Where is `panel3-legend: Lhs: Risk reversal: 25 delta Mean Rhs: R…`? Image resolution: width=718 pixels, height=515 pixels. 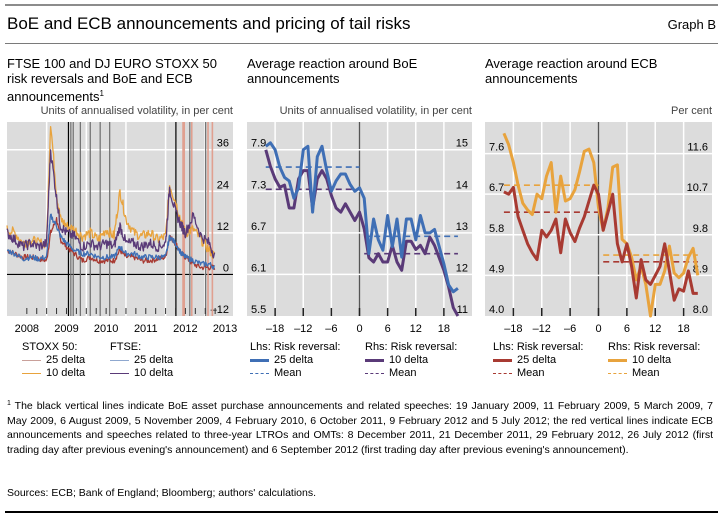 panel3-legend: Lhs: Risk reversal: 25 delta Mean Rhs: R… is located at coordinates (596, 360).